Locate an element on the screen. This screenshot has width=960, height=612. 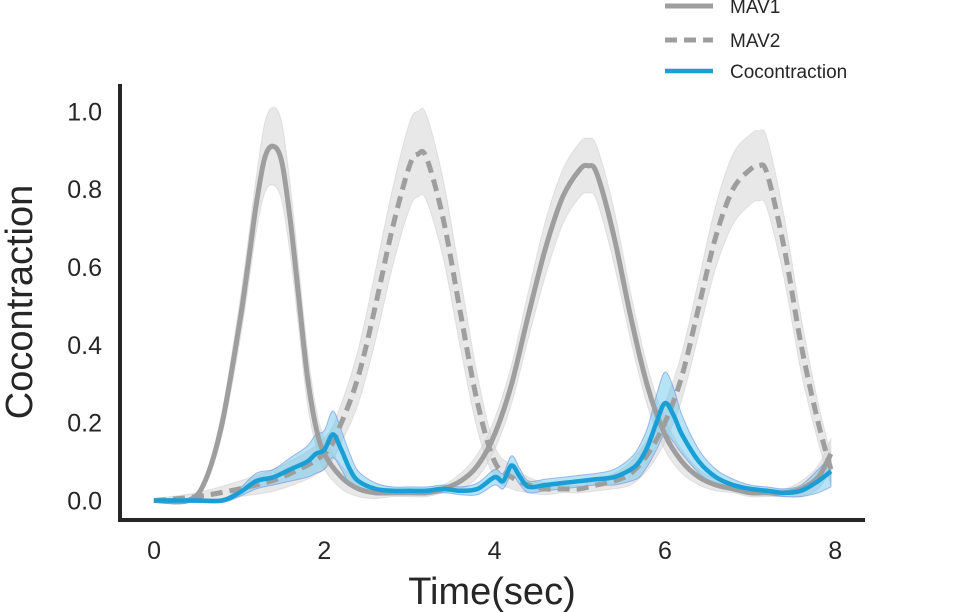
y-tick-label: 0.0 is located at coordinates (84, 502).